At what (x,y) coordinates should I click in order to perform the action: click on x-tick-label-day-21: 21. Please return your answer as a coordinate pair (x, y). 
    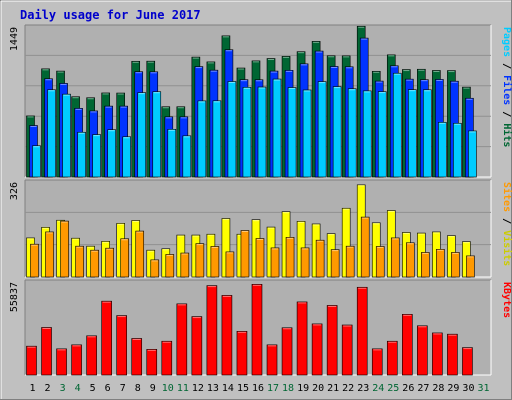
    Looking at the image, I should click on (333, 388).